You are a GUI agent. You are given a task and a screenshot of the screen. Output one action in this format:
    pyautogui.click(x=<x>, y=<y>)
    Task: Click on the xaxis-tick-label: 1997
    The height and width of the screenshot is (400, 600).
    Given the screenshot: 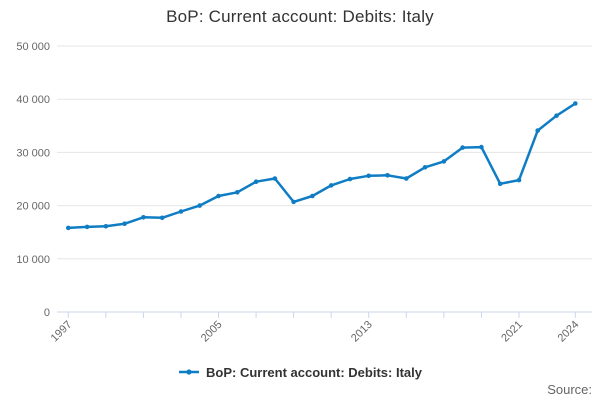 What is the action you would take?
    pyautogui.click(x=62, y=332)
    